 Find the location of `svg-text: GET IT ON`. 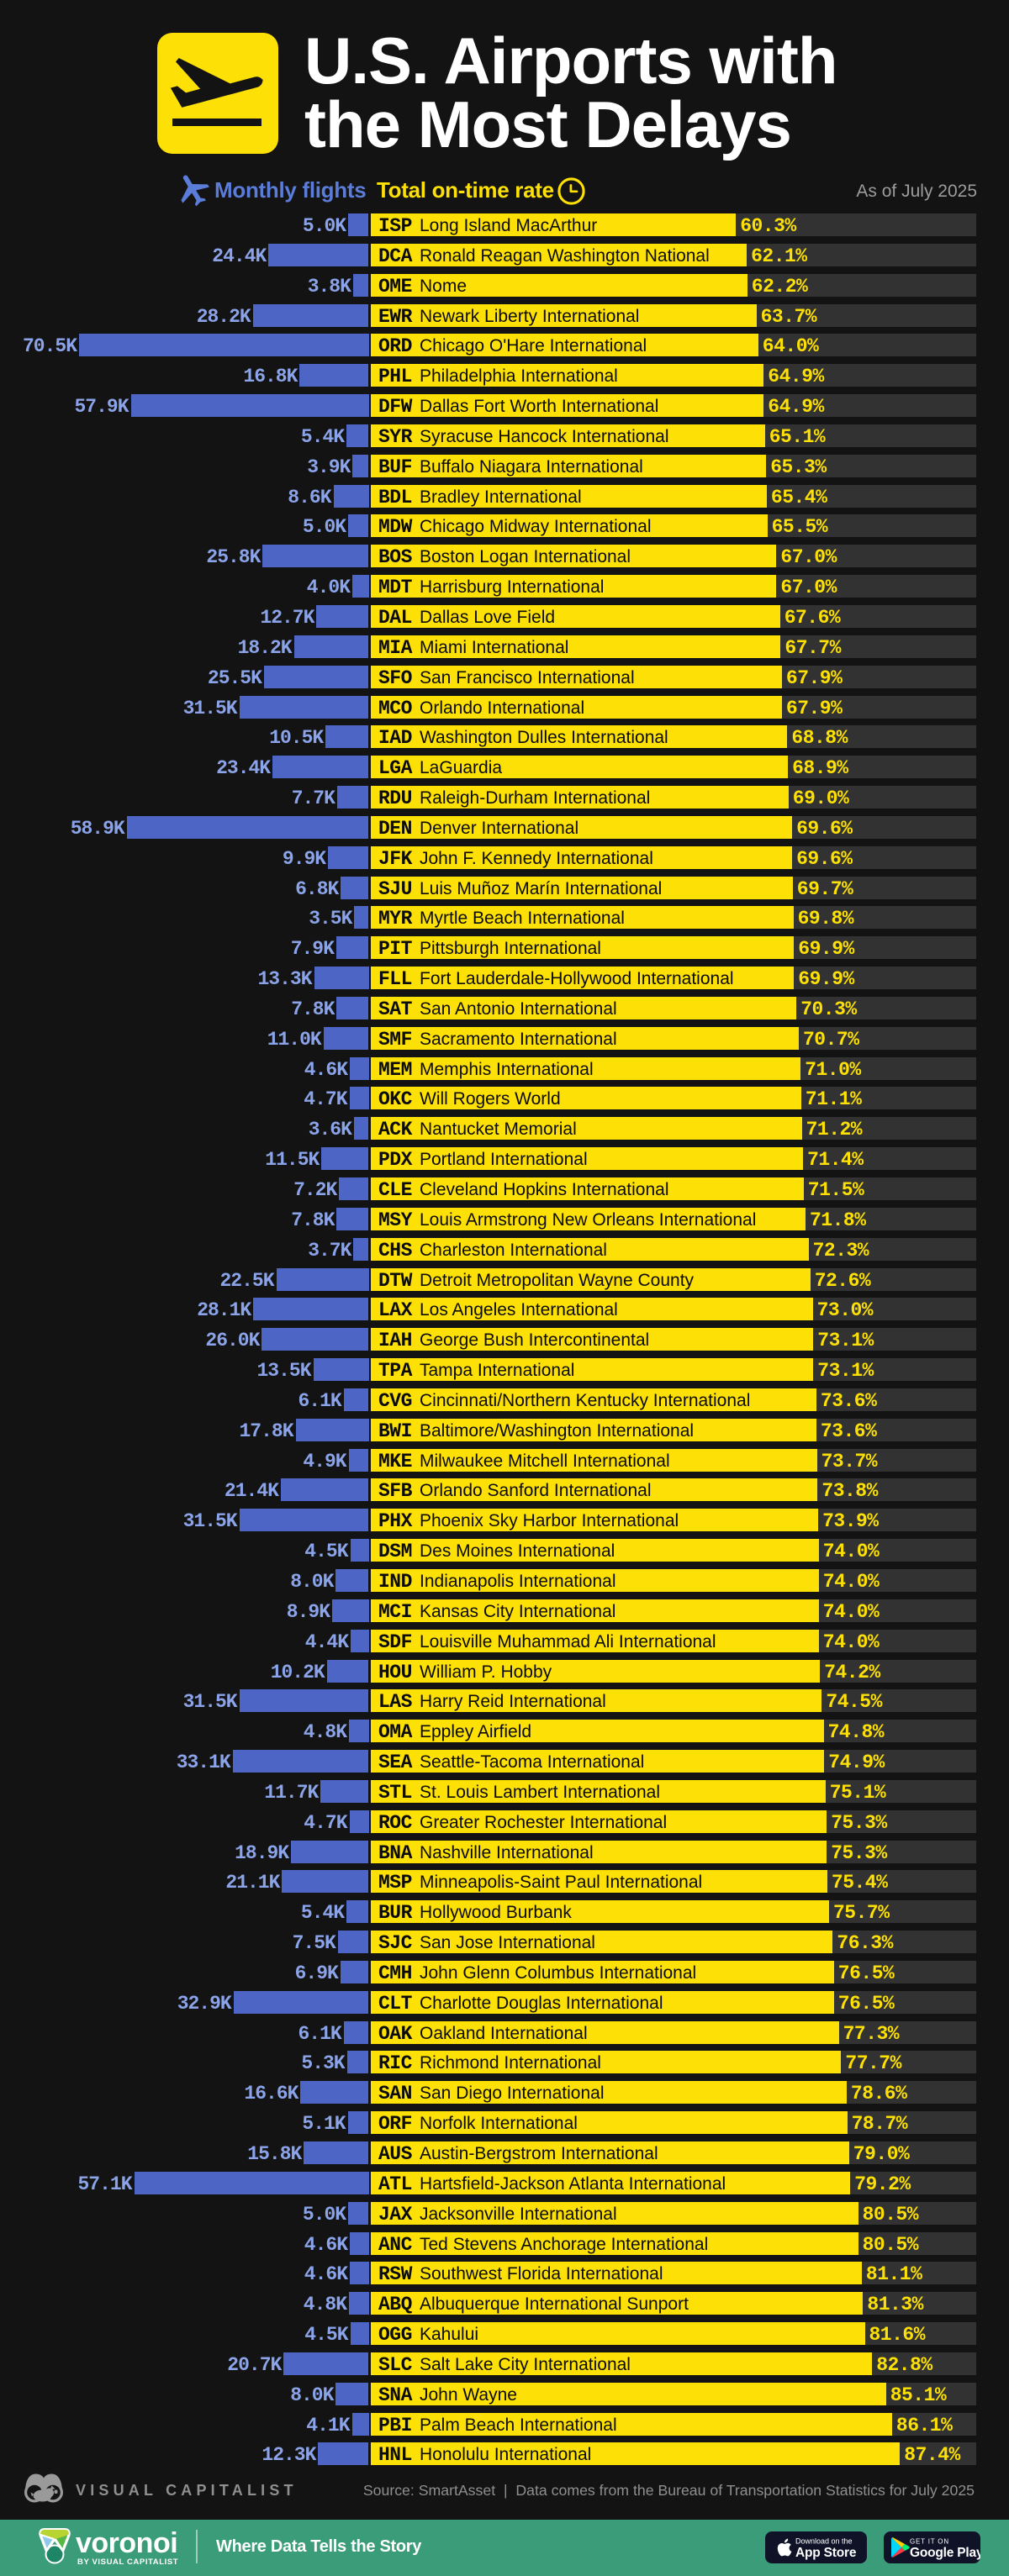

svg-text: GET IT ON is located at coordinates (929, 2542).